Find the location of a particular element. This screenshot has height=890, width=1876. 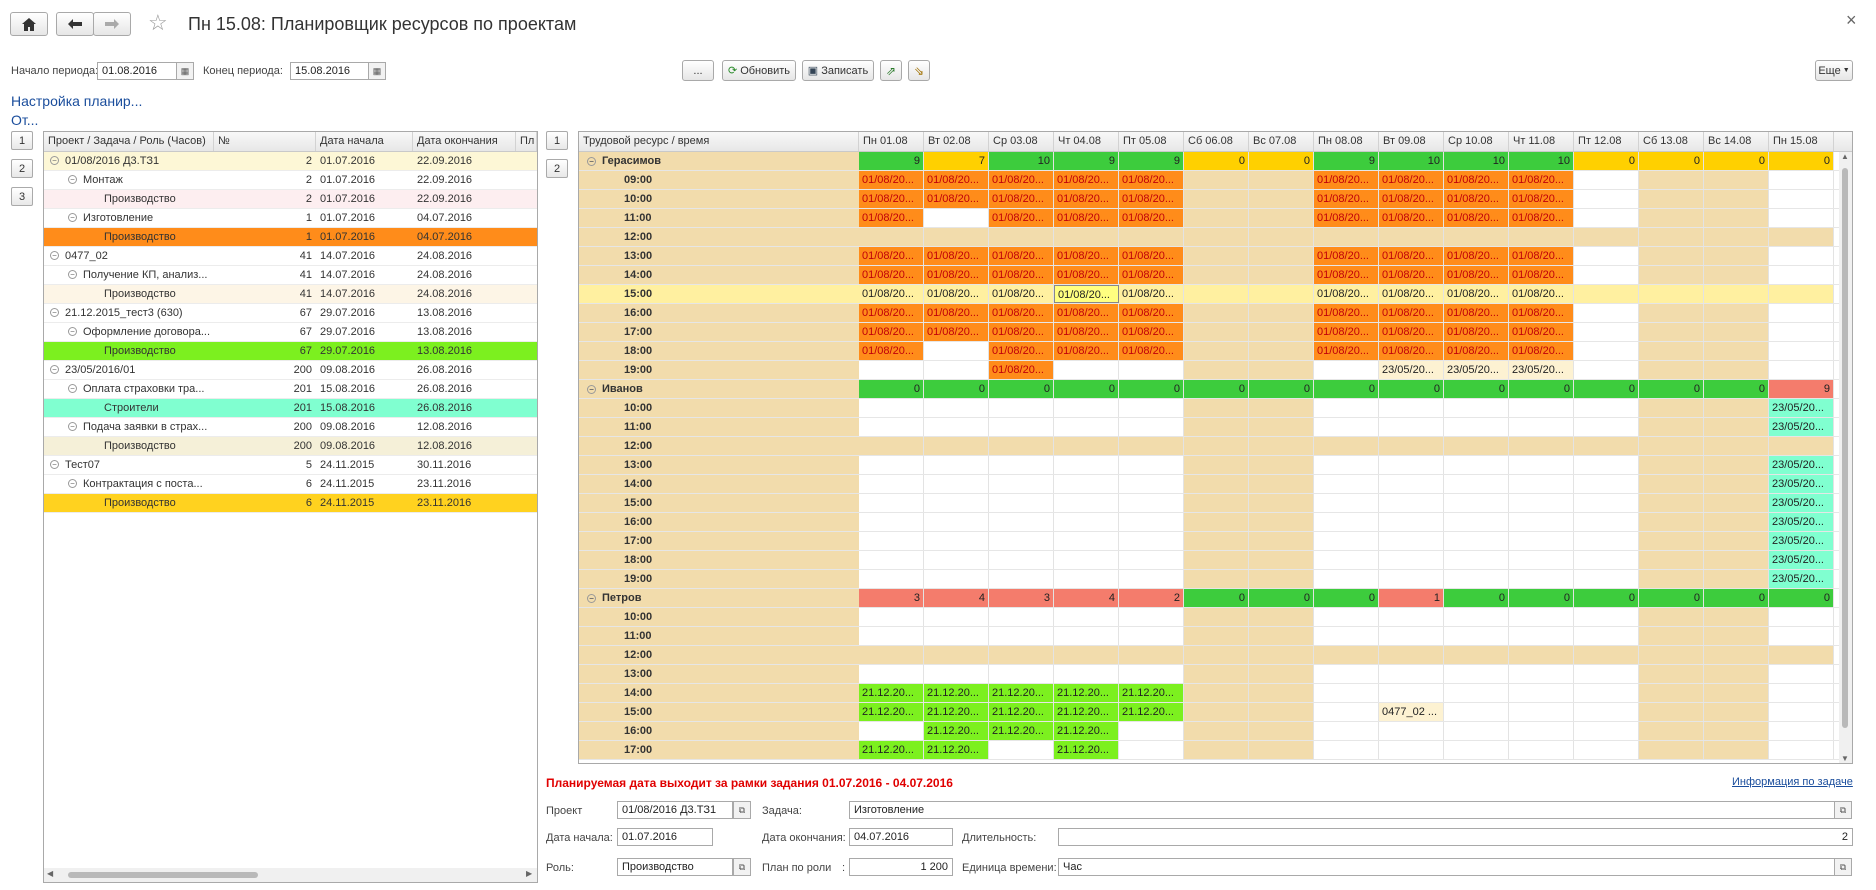

load-cell: 7 is located at coordinates (956, 161).